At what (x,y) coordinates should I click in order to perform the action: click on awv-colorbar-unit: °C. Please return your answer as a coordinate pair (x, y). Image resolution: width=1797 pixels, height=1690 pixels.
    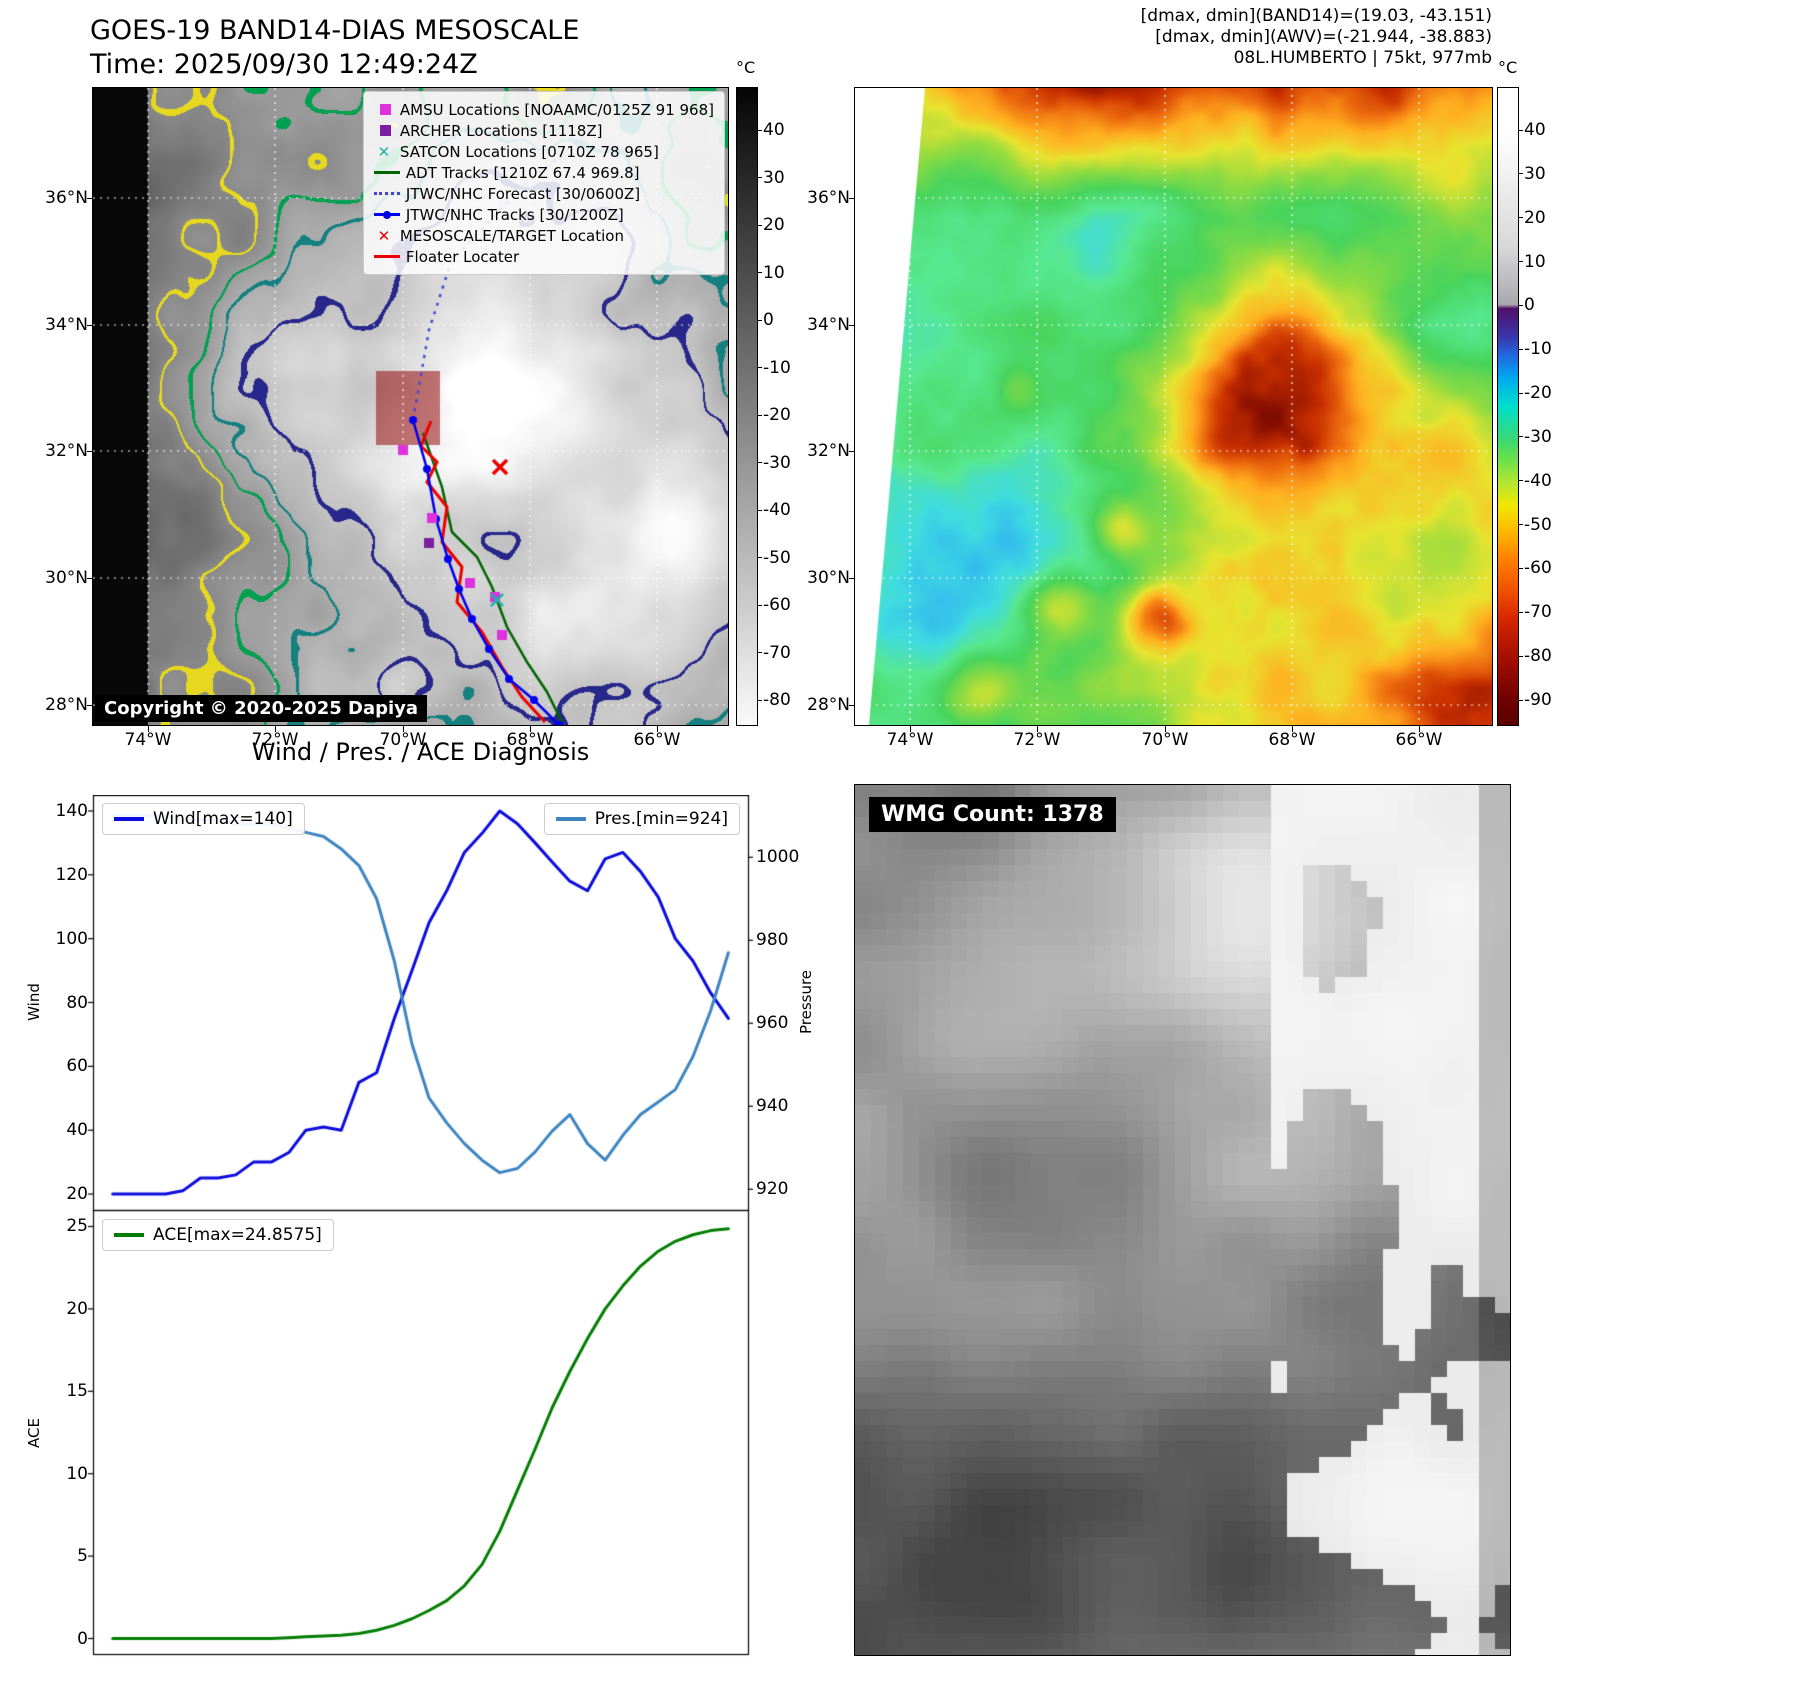
    Looking at the image, I should click on (1508, 67).